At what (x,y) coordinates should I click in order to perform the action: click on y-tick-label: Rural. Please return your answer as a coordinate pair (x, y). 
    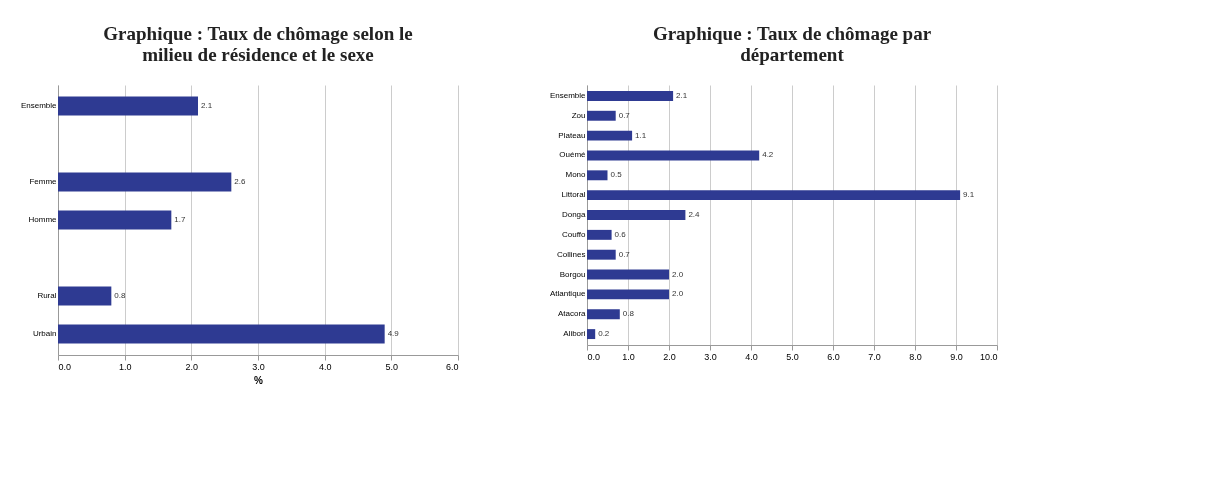
    Looking at the image, I should click on (47, 296).